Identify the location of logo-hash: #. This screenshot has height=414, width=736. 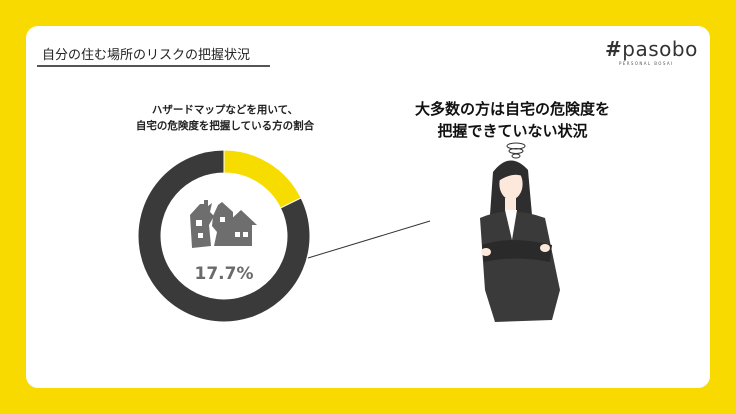
(614, 49).